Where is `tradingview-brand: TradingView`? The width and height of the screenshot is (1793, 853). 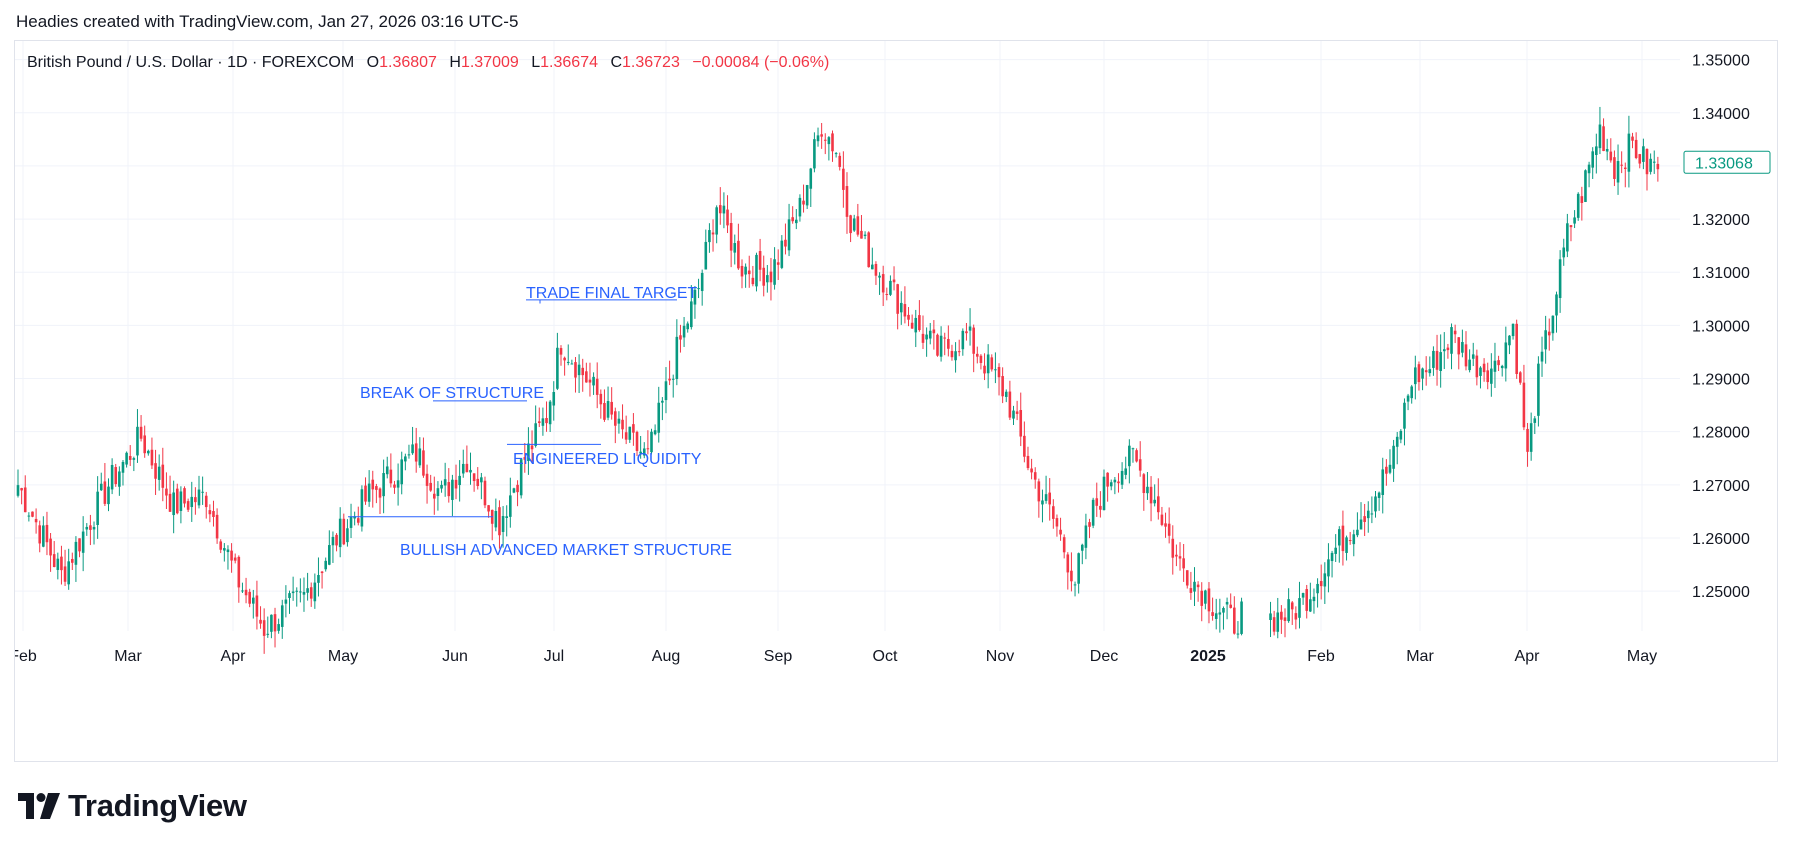
tradingview-brand: TradingView is located at coordinates (132, 806).